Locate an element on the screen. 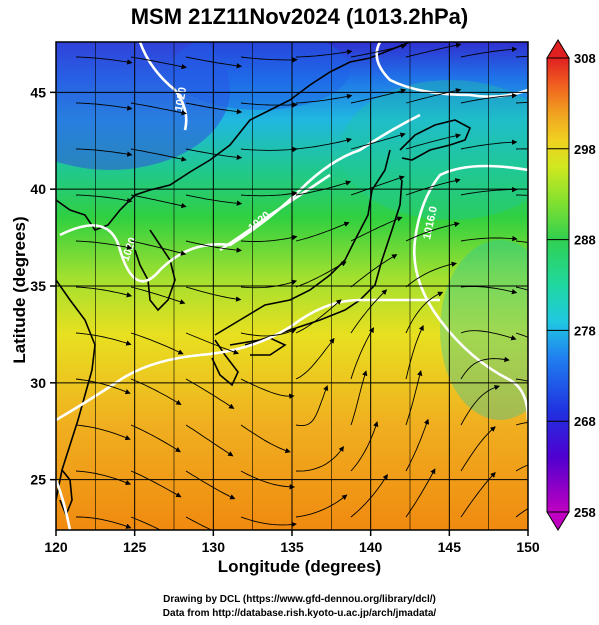 The height and width of the screenshot is (625, 599). x-tick-label: 130 is located at coordinates (214, 547).